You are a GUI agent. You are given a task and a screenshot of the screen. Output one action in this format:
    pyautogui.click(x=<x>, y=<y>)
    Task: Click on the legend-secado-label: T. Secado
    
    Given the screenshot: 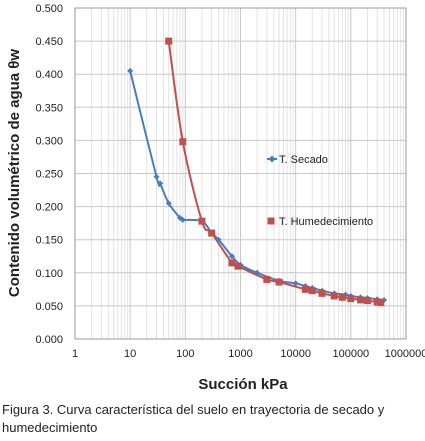 What is the action you would take?
    pyautogui.click(x=303, y=160)
    